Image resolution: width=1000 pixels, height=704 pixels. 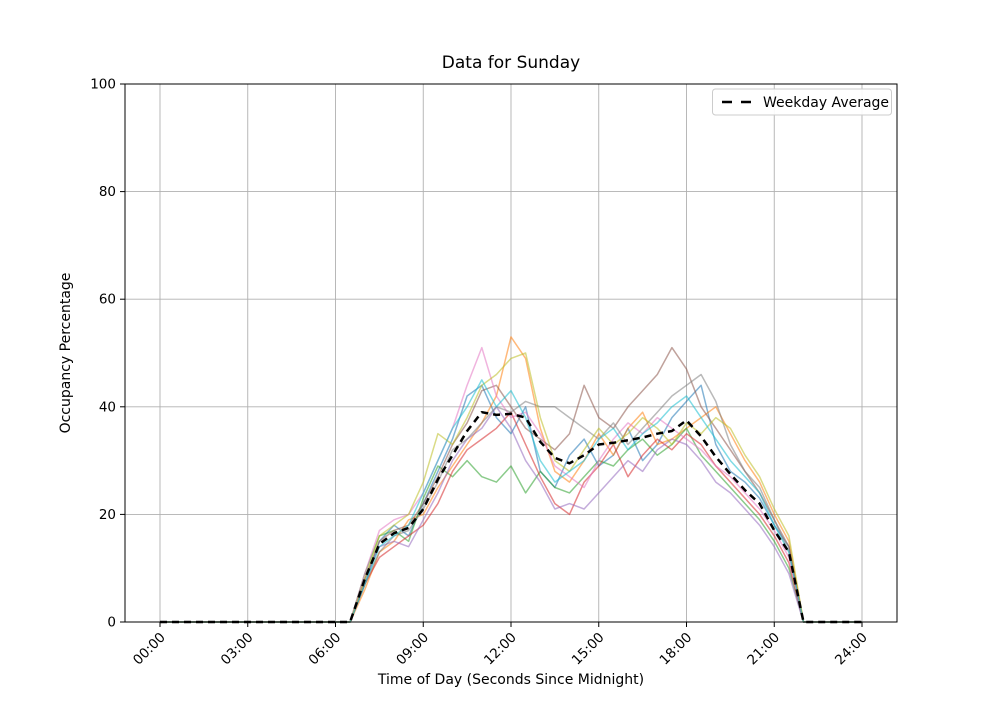 What do you see at coordinates (511, 63) in the screenshot?
I see `chart-title: Data for Sunday` at bounding box center [511, 63].